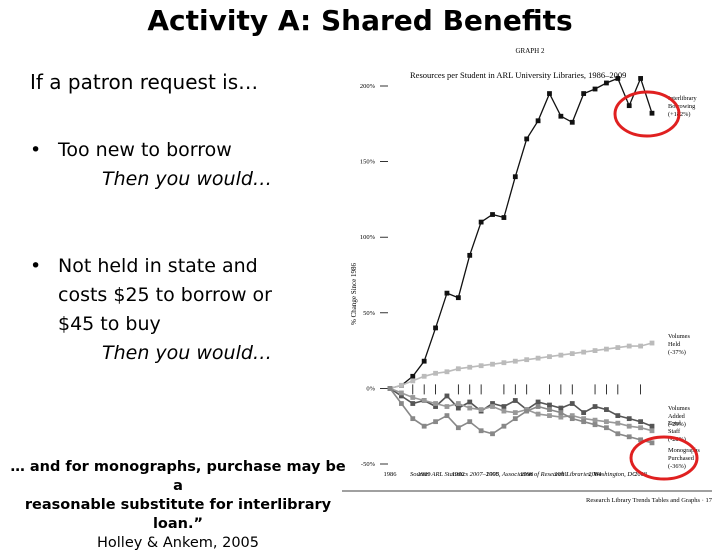 Image resolution: width=720 pixels, height=553 pixels. Describe the element at coordinates (354, 293) in the screenshot. I see `y-axis-label: % Change Since 1986` at that location.